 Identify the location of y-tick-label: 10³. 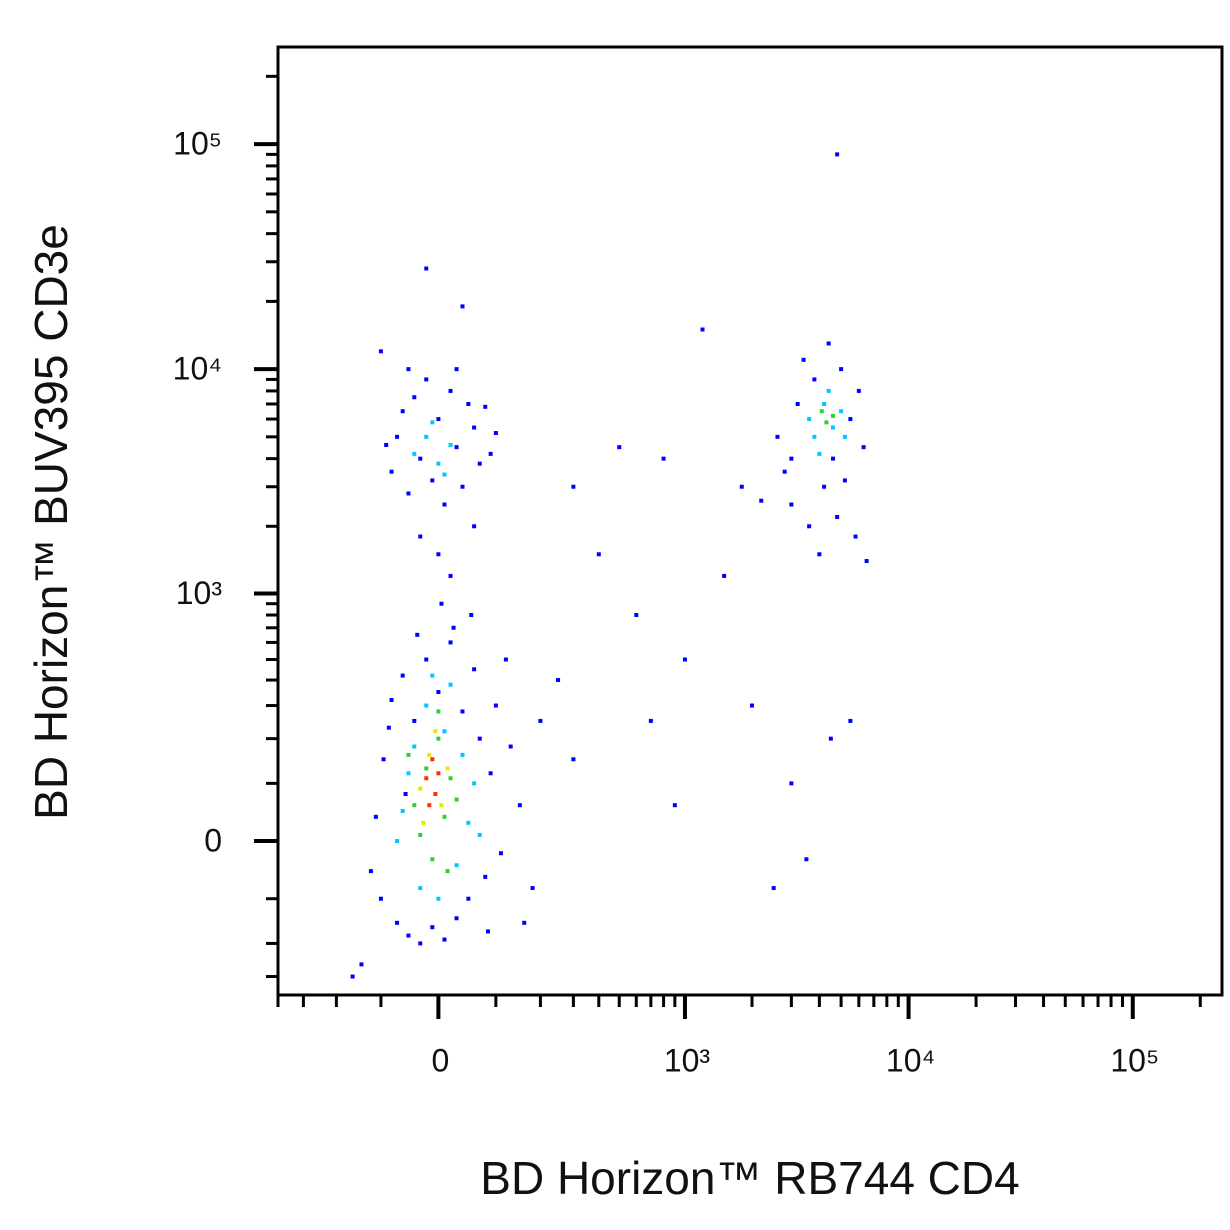
(199, 593).